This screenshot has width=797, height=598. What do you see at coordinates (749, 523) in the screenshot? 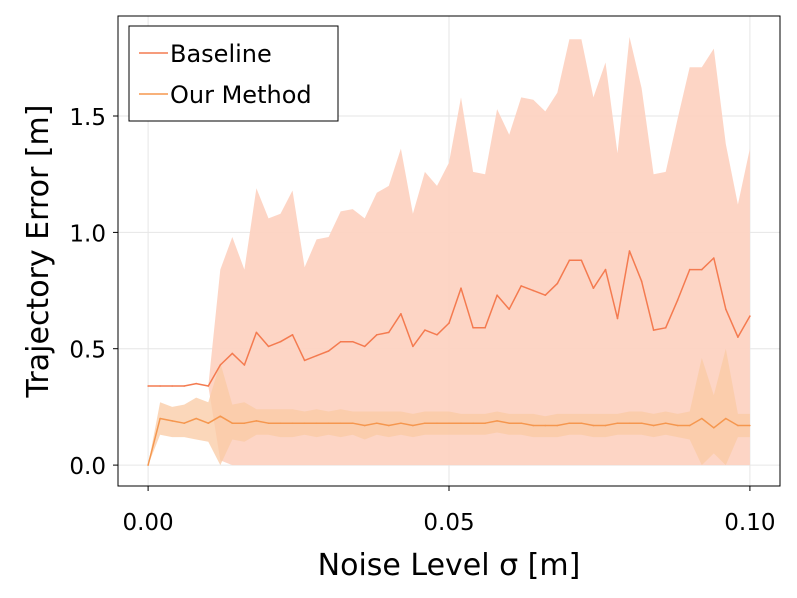
I see `x-tick-label: 0.10` at bounding box center [749, 523].